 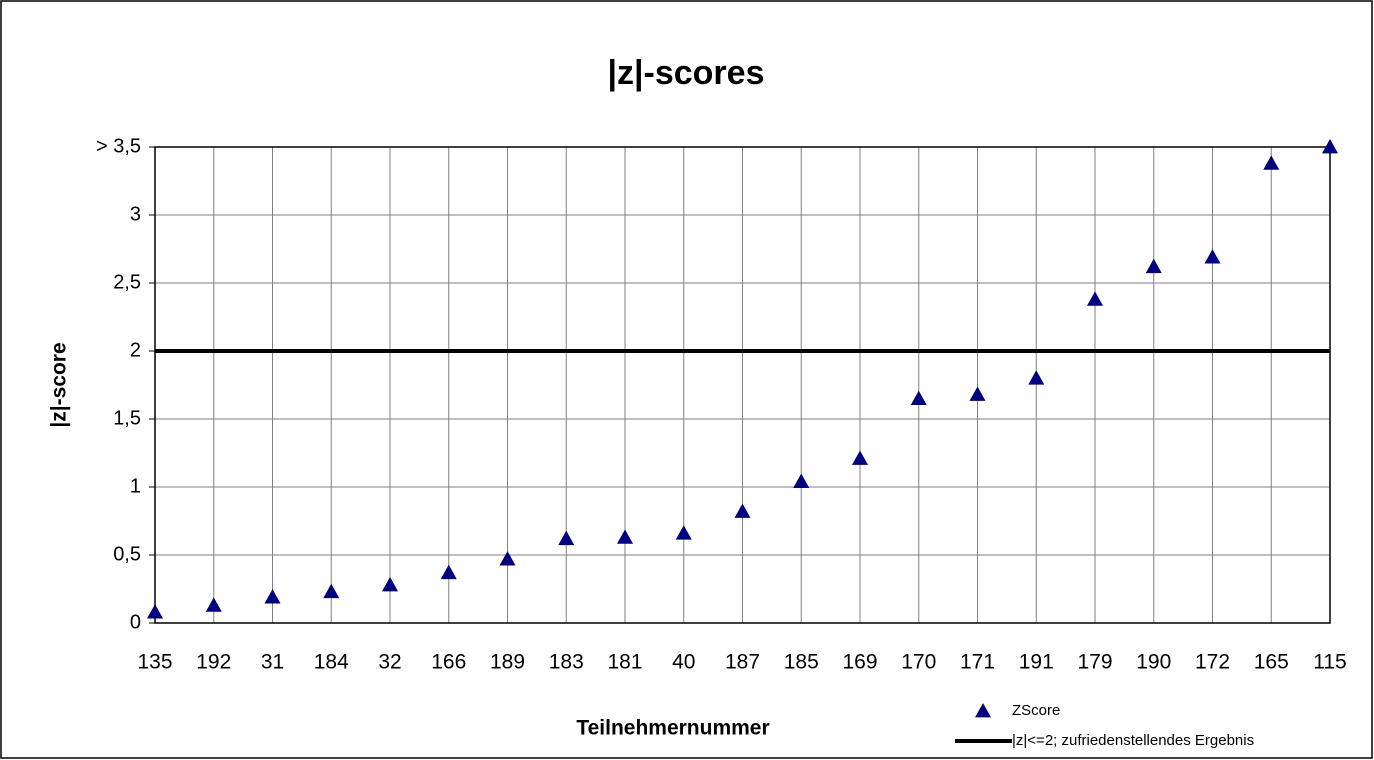 I want to click on chart-title: |z|-scores, so click(x=686, y=73).